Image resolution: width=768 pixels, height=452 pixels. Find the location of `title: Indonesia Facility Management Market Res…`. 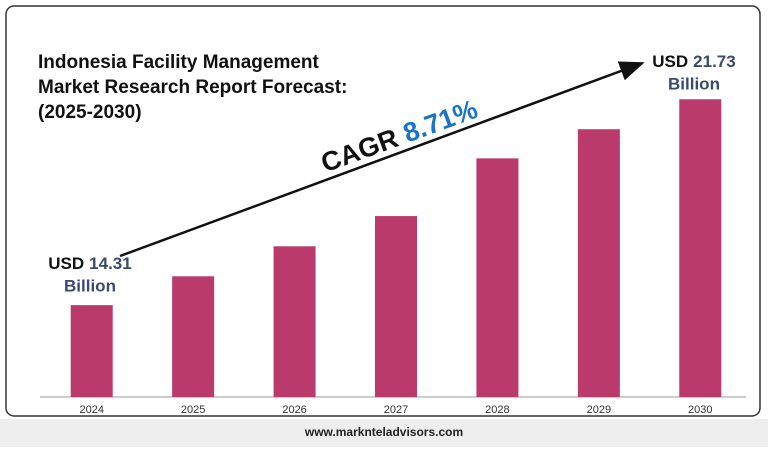

title: Indonesia Facility Management Market Res… is located at coordinates (192, 87).